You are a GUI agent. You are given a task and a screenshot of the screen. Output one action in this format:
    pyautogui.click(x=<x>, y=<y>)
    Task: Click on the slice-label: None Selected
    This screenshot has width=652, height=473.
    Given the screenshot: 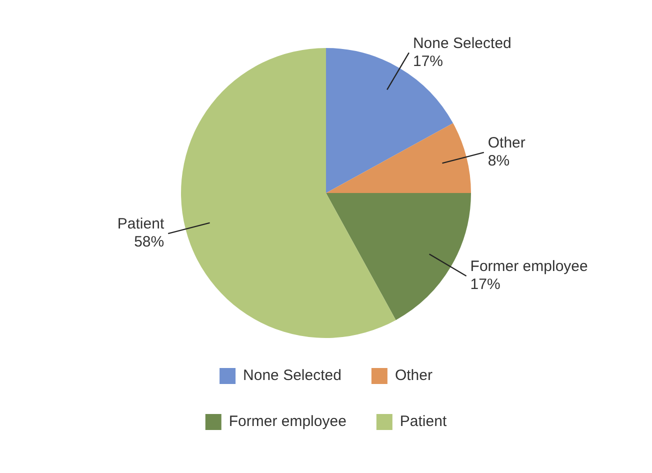 What is the action you would take?
    pyautogui.click(x=462, y=43)
    